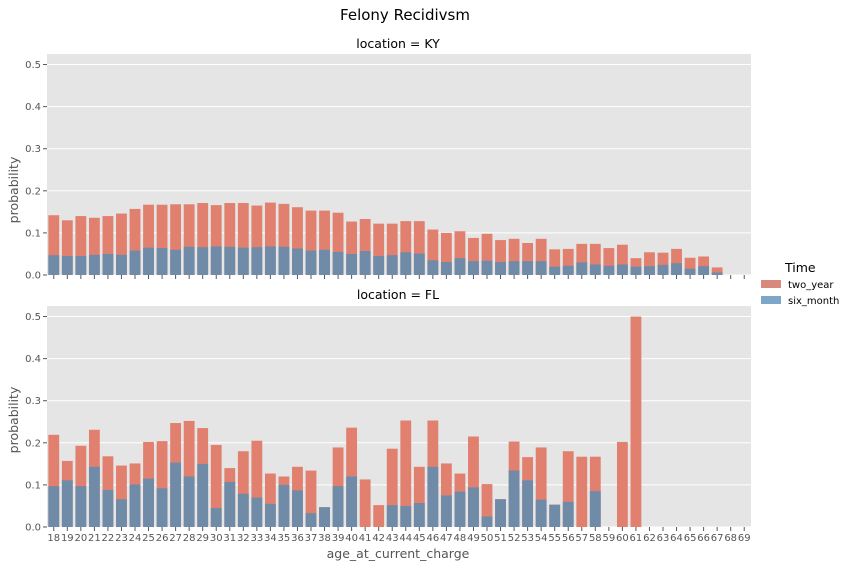 This screenshot has width=848, height=568. Describe the element at coordinates (13, 189) in the screenshot. I see `panel-ky-ylabel: probability` at that location.